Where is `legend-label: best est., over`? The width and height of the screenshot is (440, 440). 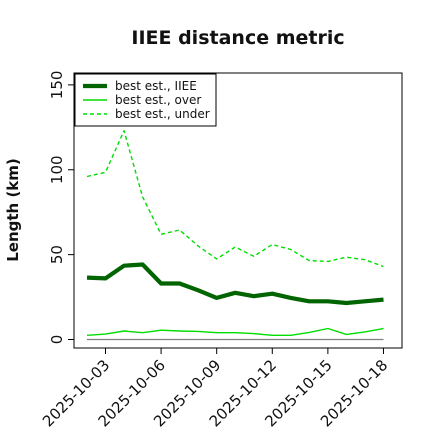
legend-label: best est., over is located at coordinates (158, 100).